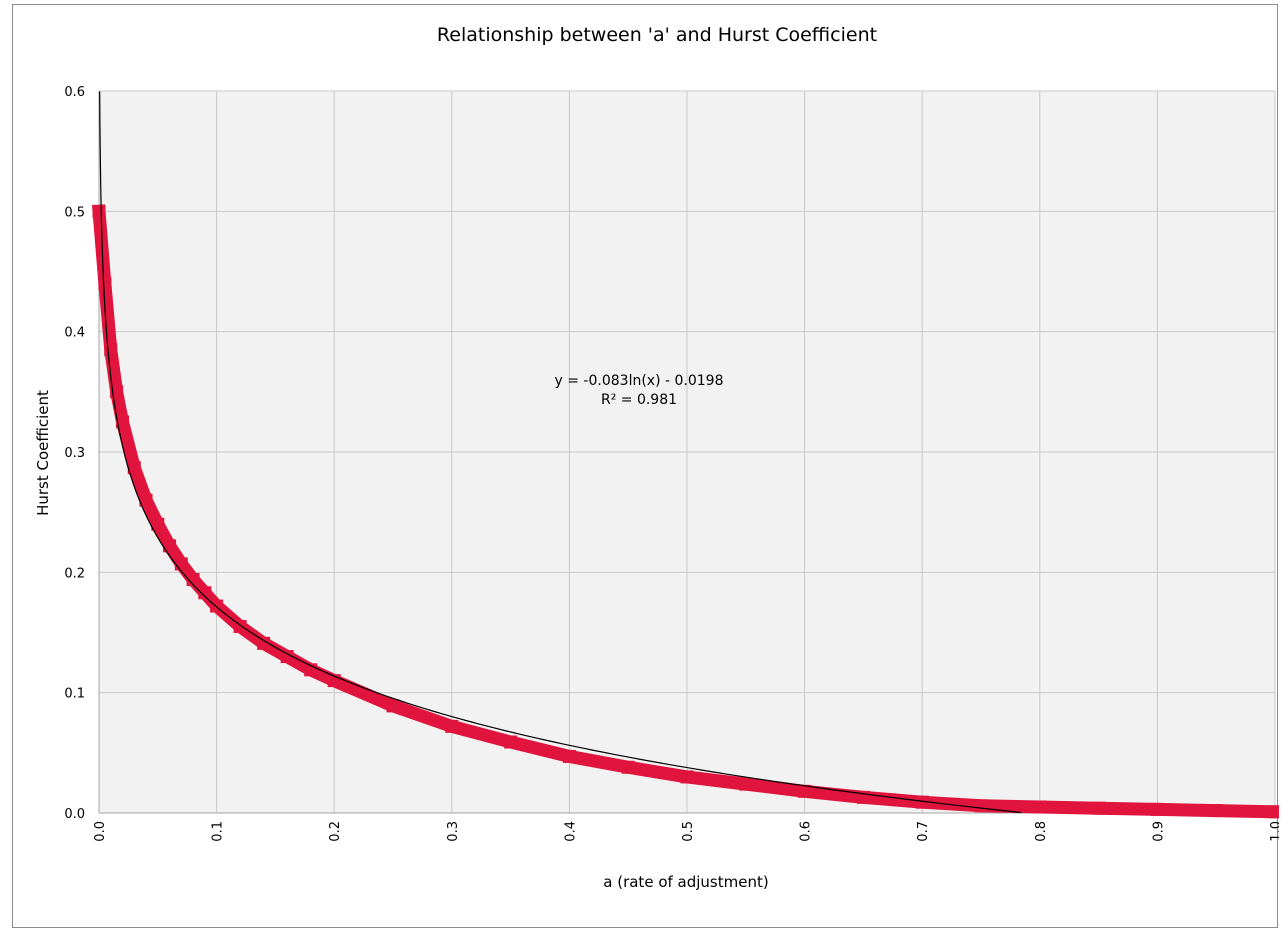 The height and width of the screenshot is (932, 1281). Describe the element at coordinates (100, 831) in the screenshot. I see `x-tick-label: 0.0` at that location.